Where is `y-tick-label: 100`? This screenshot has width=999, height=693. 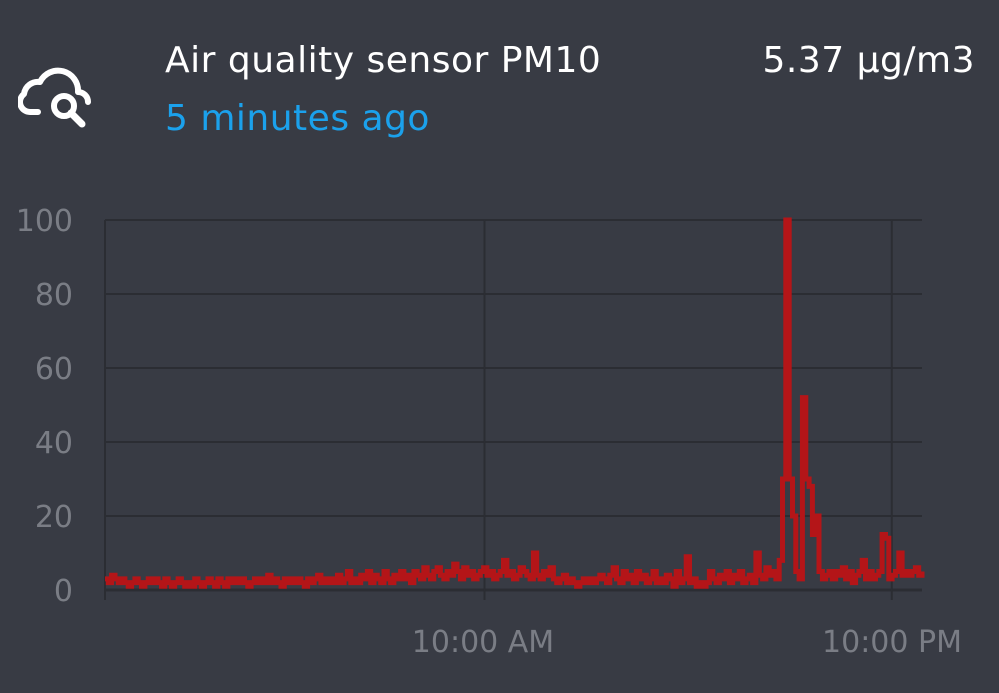
y-tick-label: 100 is located at coordinates (44, 221).